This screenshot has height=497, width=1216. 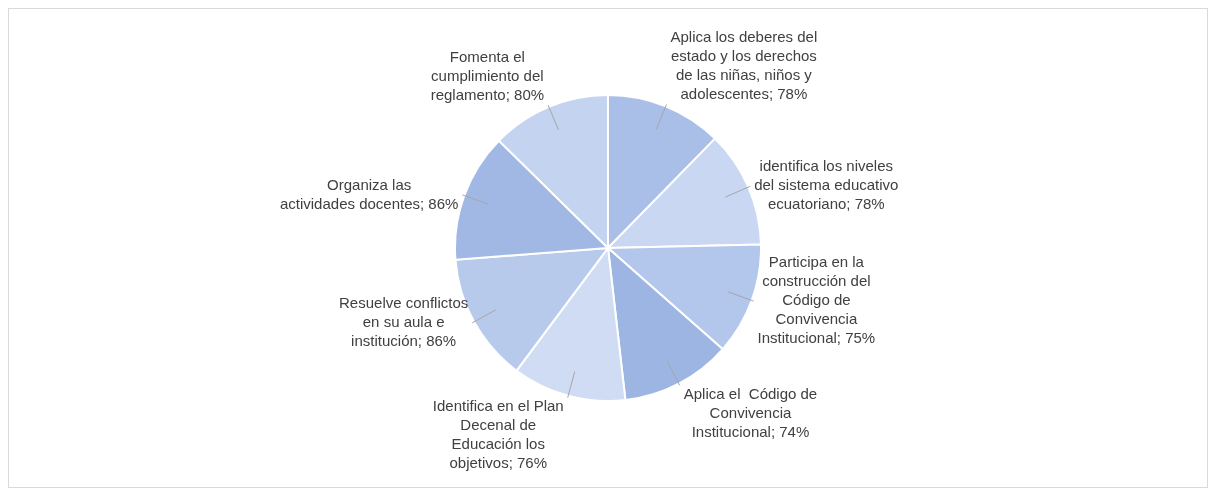 I want to click on slice-label: Participa en la construcción del Código de Convivencia Institucional; 75%, so click(x=816, y=300).